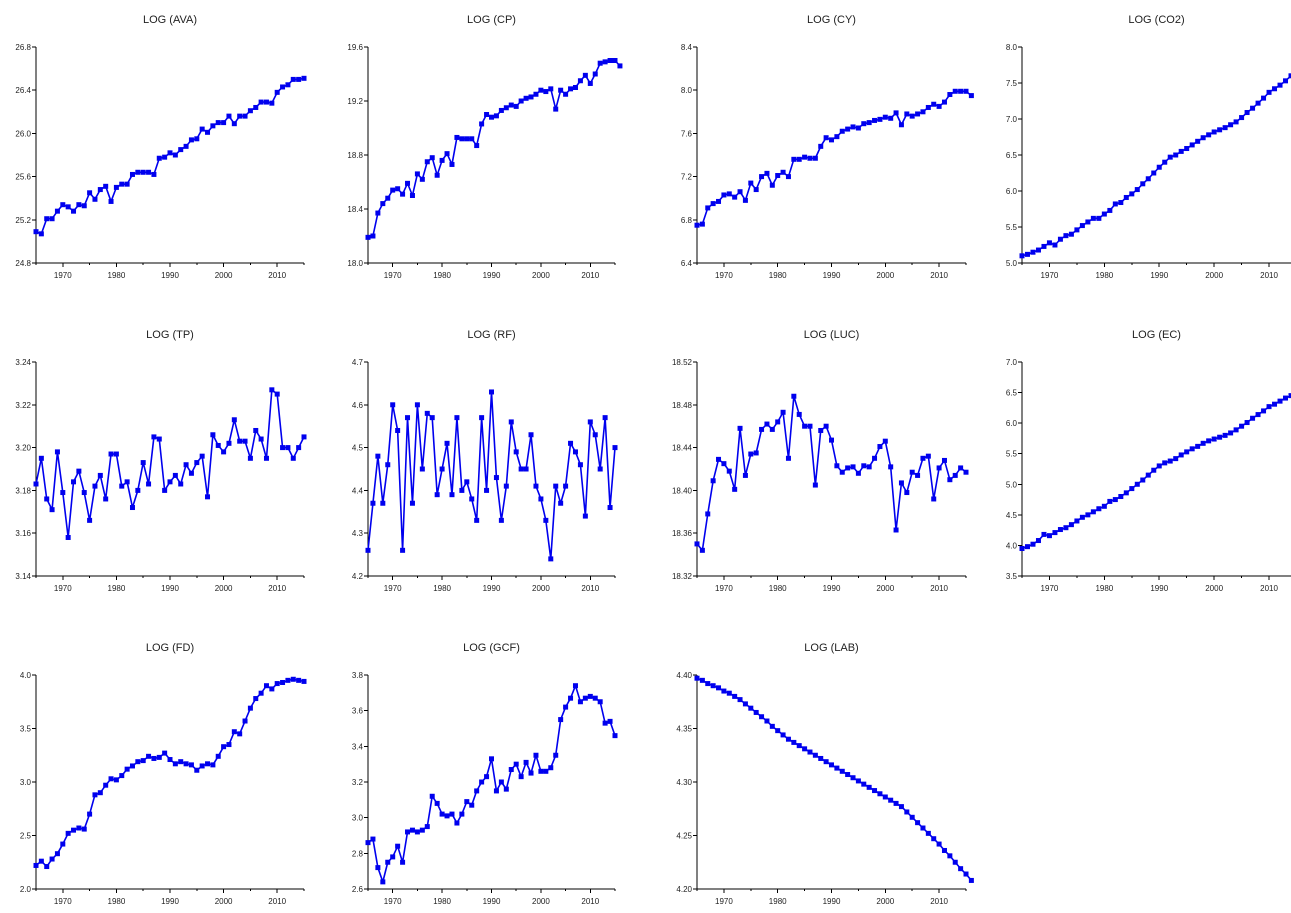 The height and width of the screenshot is (913, 1291). I want to click on y-tick-label: 5.0, so click(1012, 263).